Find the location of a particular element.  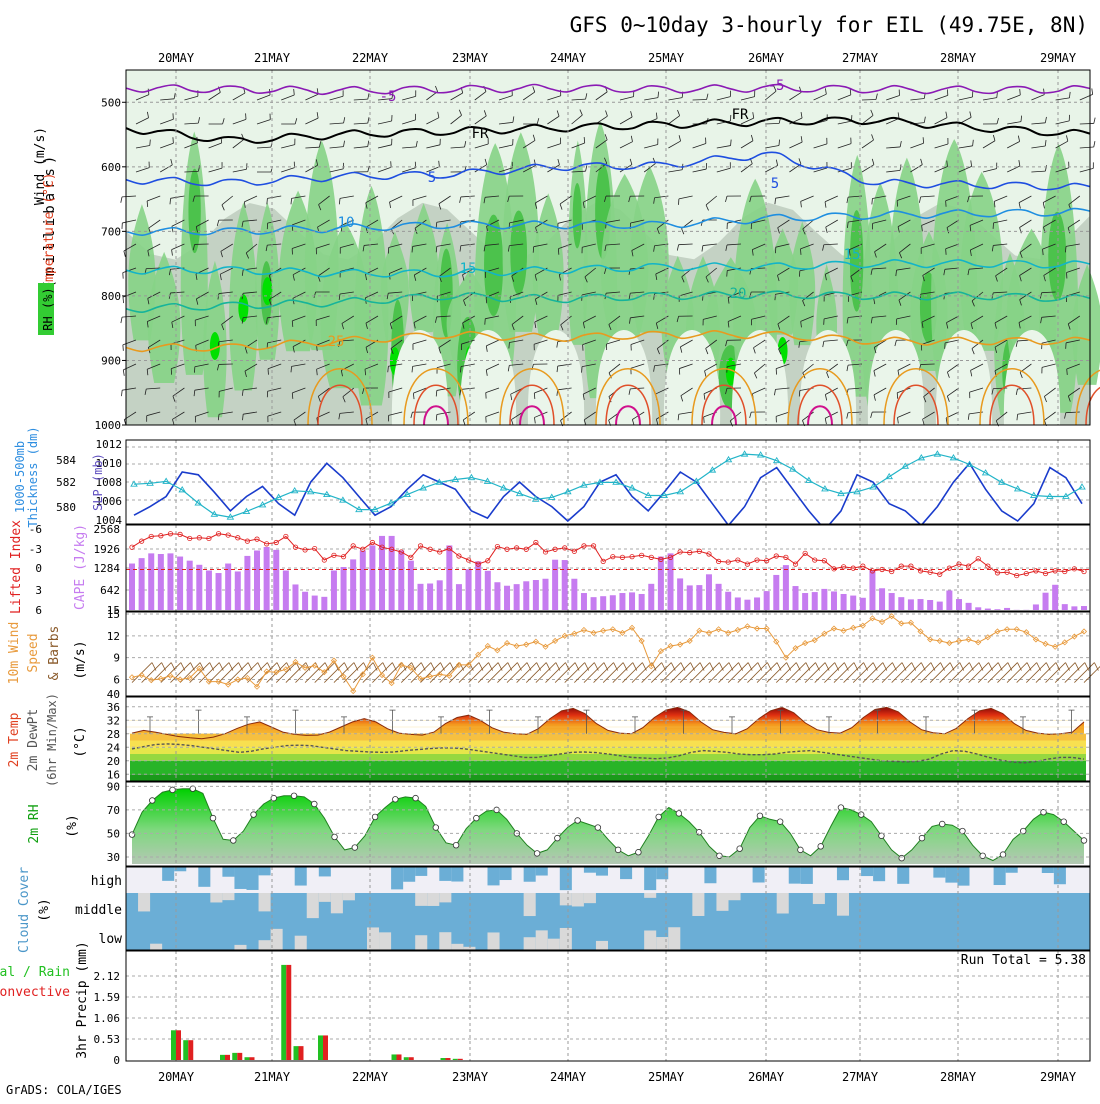

precip-tick: 1.59 is located at coordinates (107, 997).